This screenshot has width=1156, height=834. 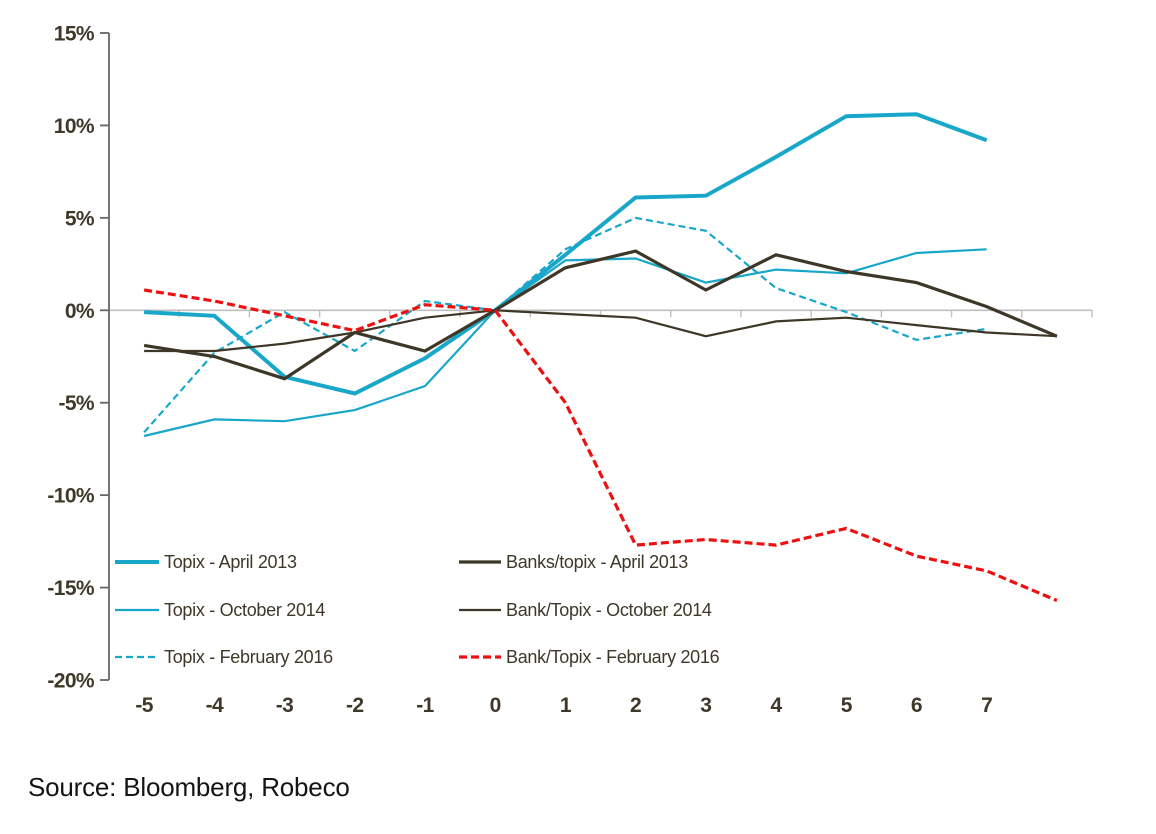 What do you see at coordinates (916, 705) in the screenshot?
I see `x-tick-label: 6` at bounding box center [916, 705].